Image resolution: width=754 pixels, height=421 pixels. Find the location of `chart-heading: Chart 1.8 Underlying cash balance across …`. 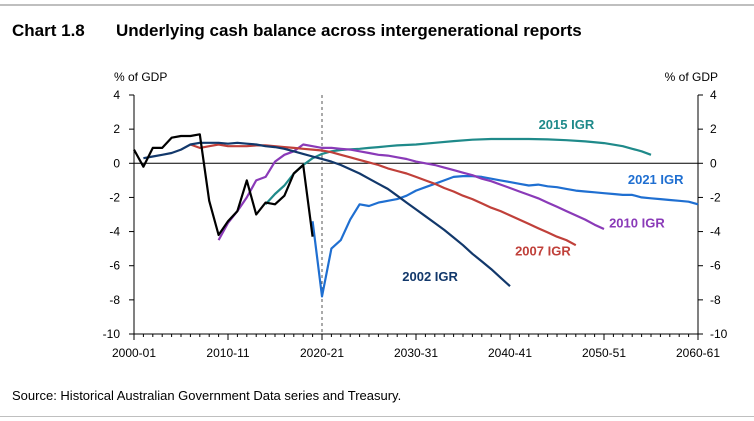

chart-heading: Chart 1.8 Underlying cash balance across … is located at coordinates (297, 31).